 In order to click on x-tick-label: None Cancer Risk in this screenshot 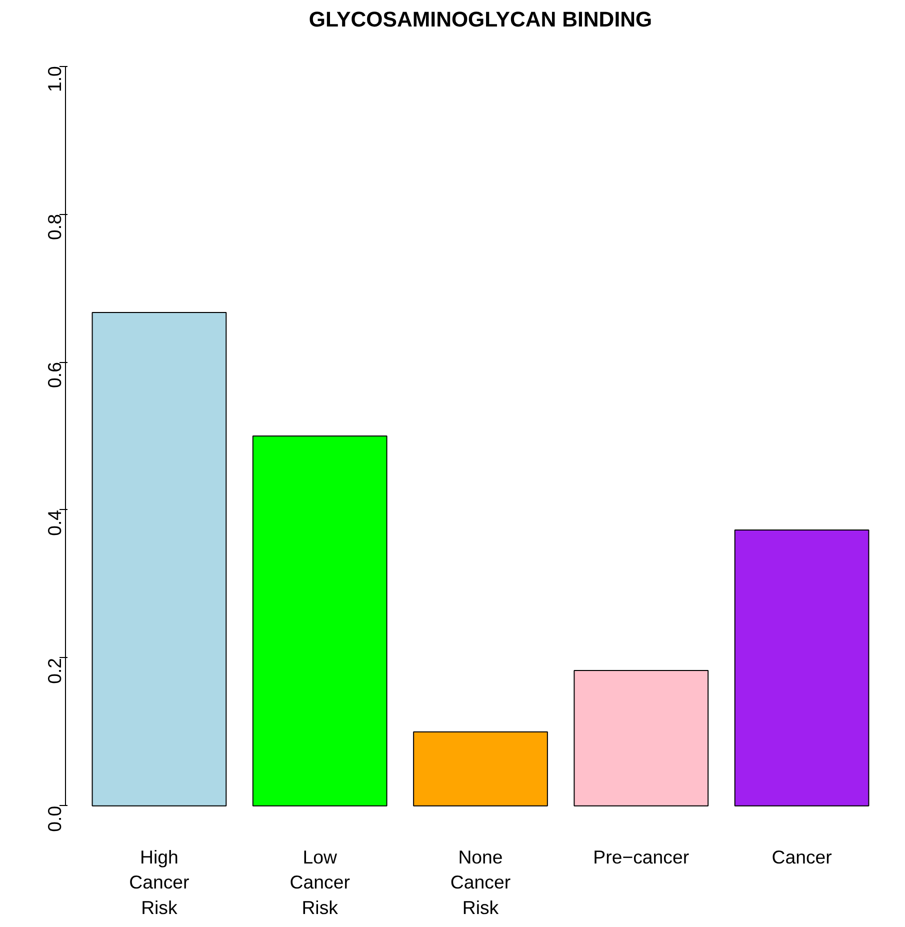, I will do `click(480, 882)`.